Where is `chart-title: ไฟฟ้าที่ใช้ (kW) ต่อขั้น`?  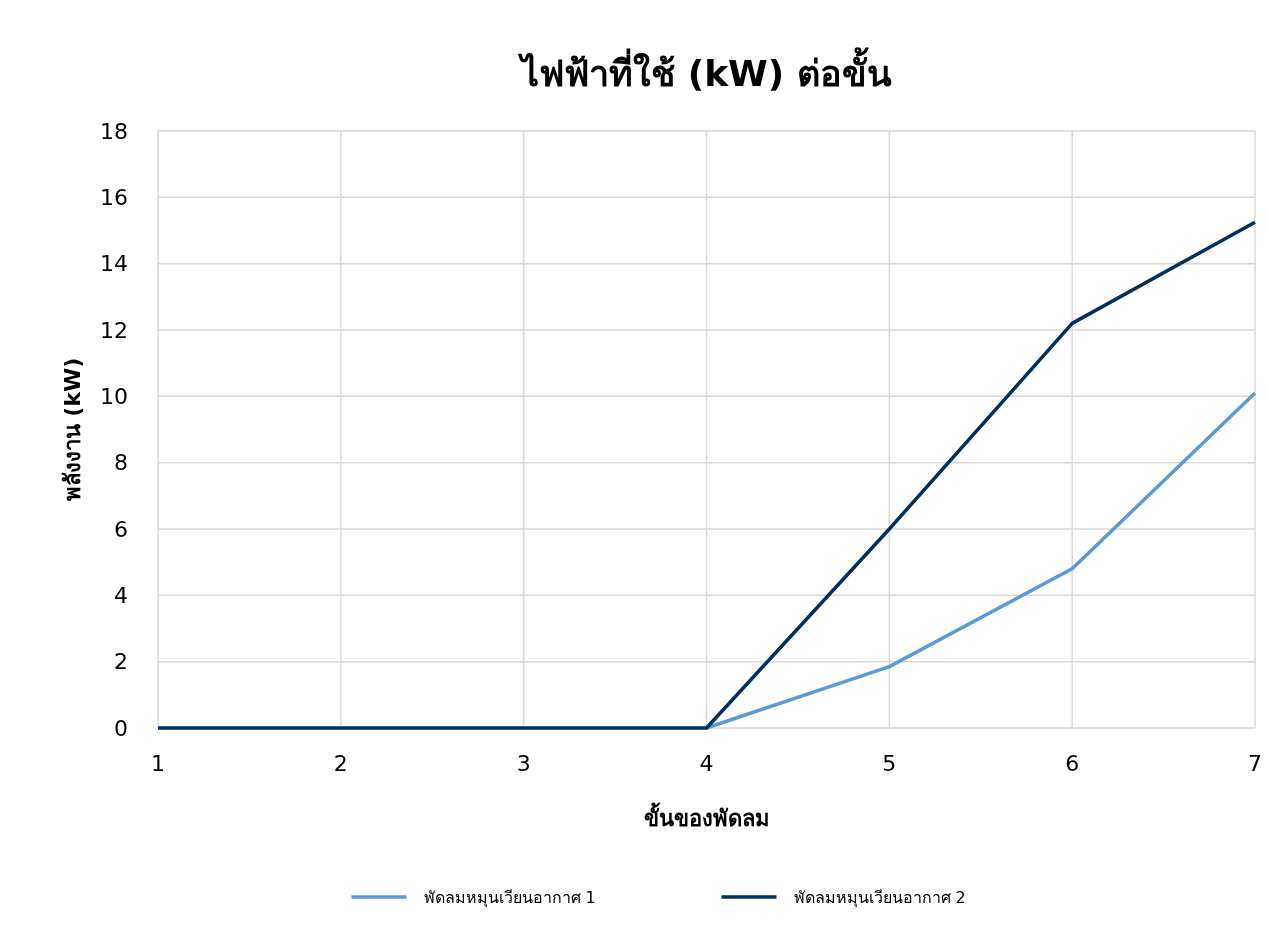 chart-title: ไฟฟ้าที่ใช้ (kW) ต่อขั้น is located at coordinates (704, 70).